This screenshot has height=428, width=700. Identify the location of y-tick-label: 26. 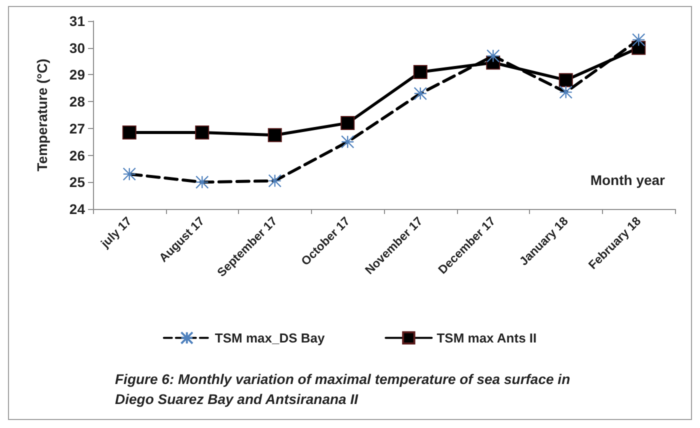
(77, 155).